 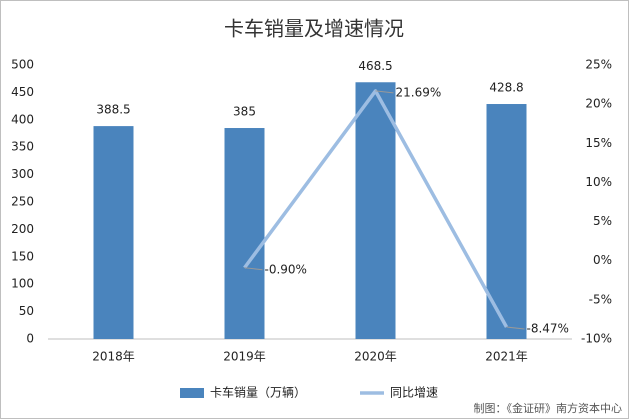 I want to click on y2-tick-label: 0%, so click(x=602, y=260).